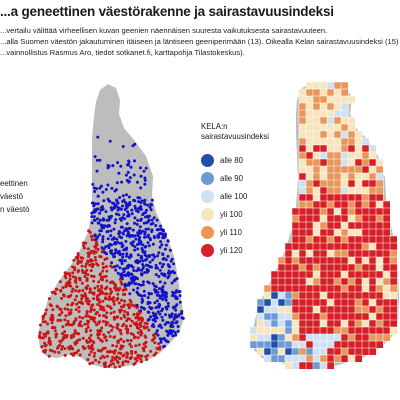 The width and height of the screenshot is (400, 400). I want to click on legend-swatch, so click(207, 178).